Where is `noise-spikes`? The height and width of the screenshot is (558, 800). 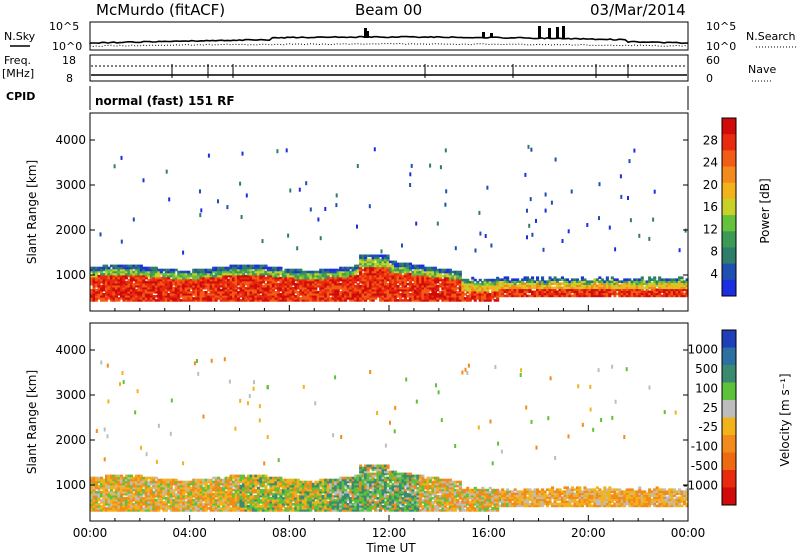
noise-spikes is located at coordinates (464, 32).